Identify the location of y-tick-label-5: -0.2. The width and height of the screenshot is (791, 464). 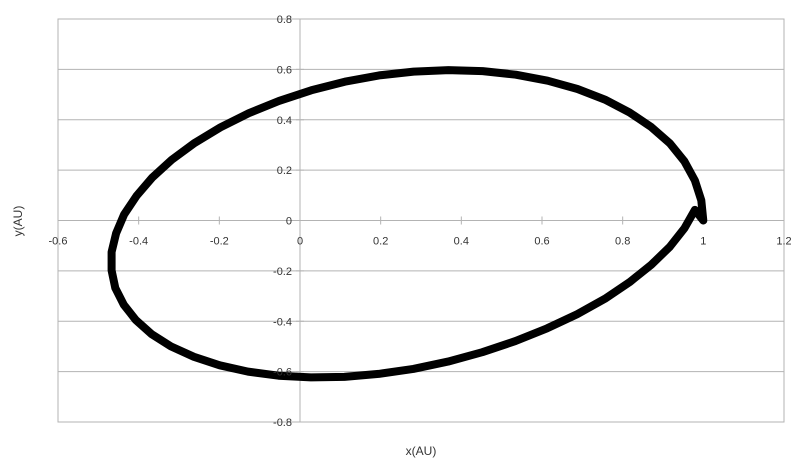
(282, 272).